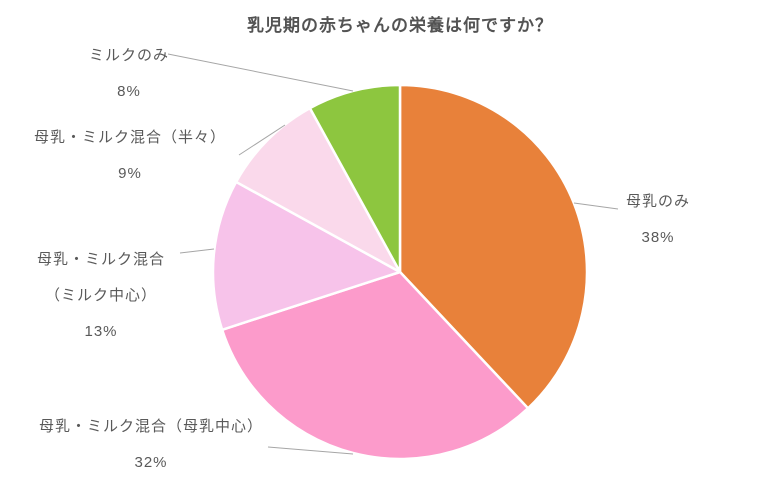  I want to click on callout-percent: 13%, so click(101, 331).